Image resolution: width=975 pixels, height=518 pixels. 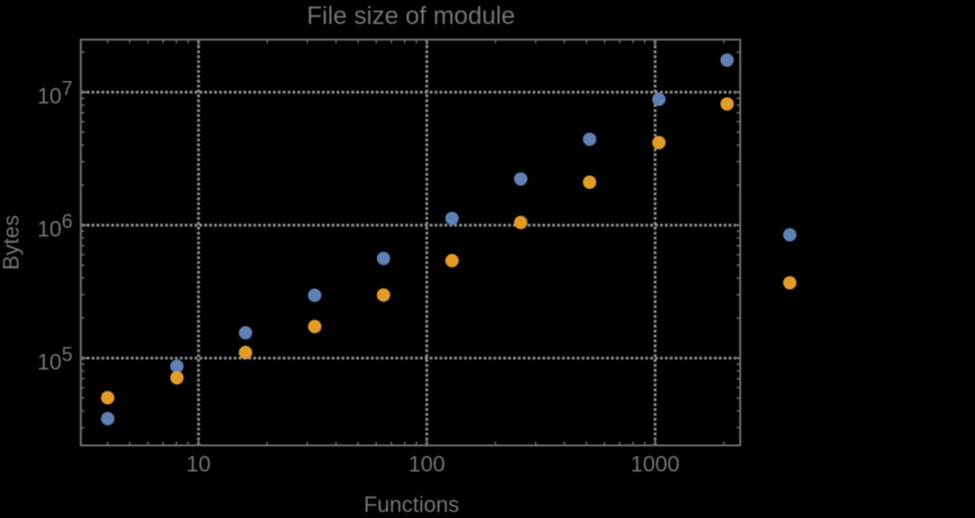 I want to click on svg-text: Bytes, so click(x=11, y=242).